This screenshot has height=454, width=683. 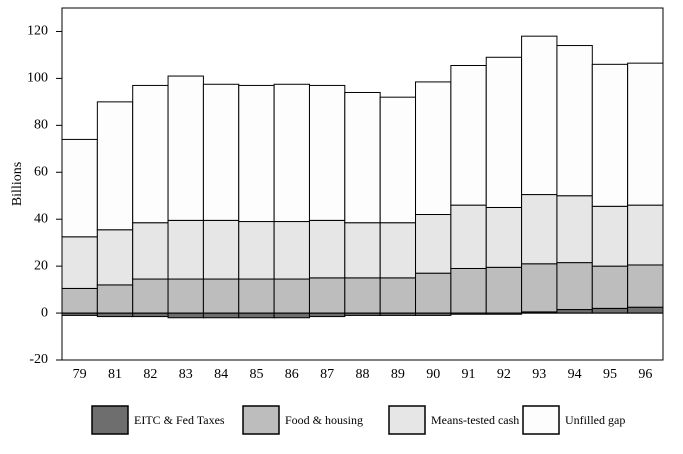 I want to click on y-tick-label: 100, so click(x=37, y=78).